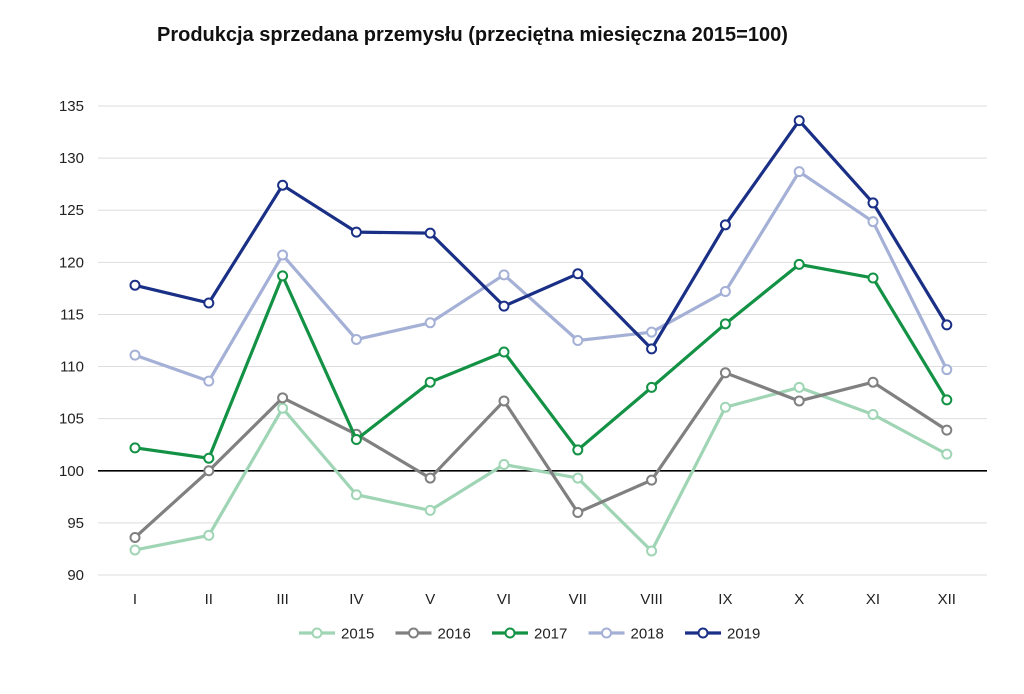 The image size is (1024, 694). Describe the element at coordinates (71, 210) in the screenshot. I see `y-tick-label: 125` at that location.